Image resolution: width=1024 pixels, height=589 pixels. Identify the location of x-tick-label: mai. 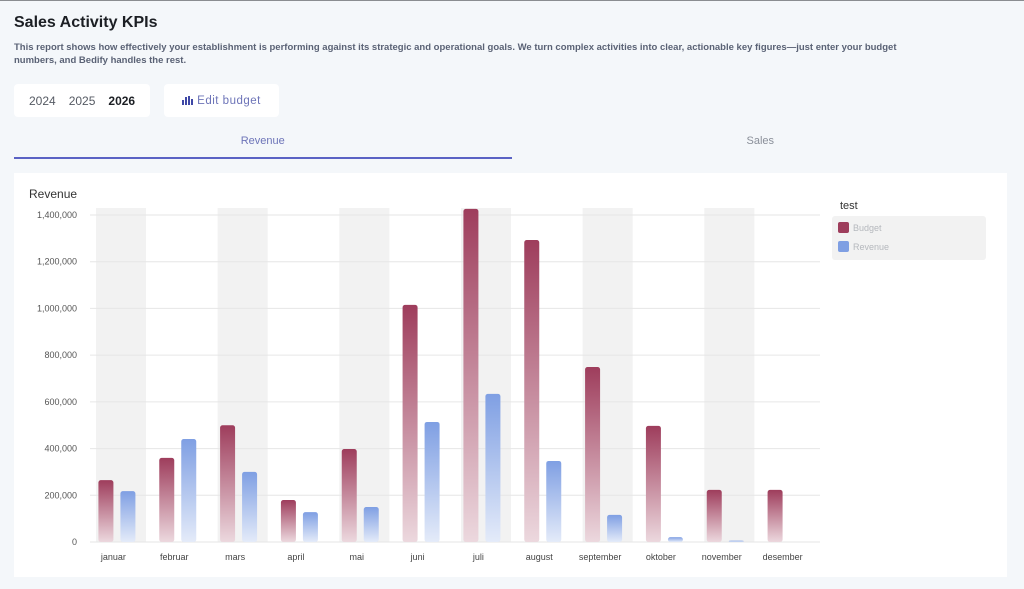
(356, 557).